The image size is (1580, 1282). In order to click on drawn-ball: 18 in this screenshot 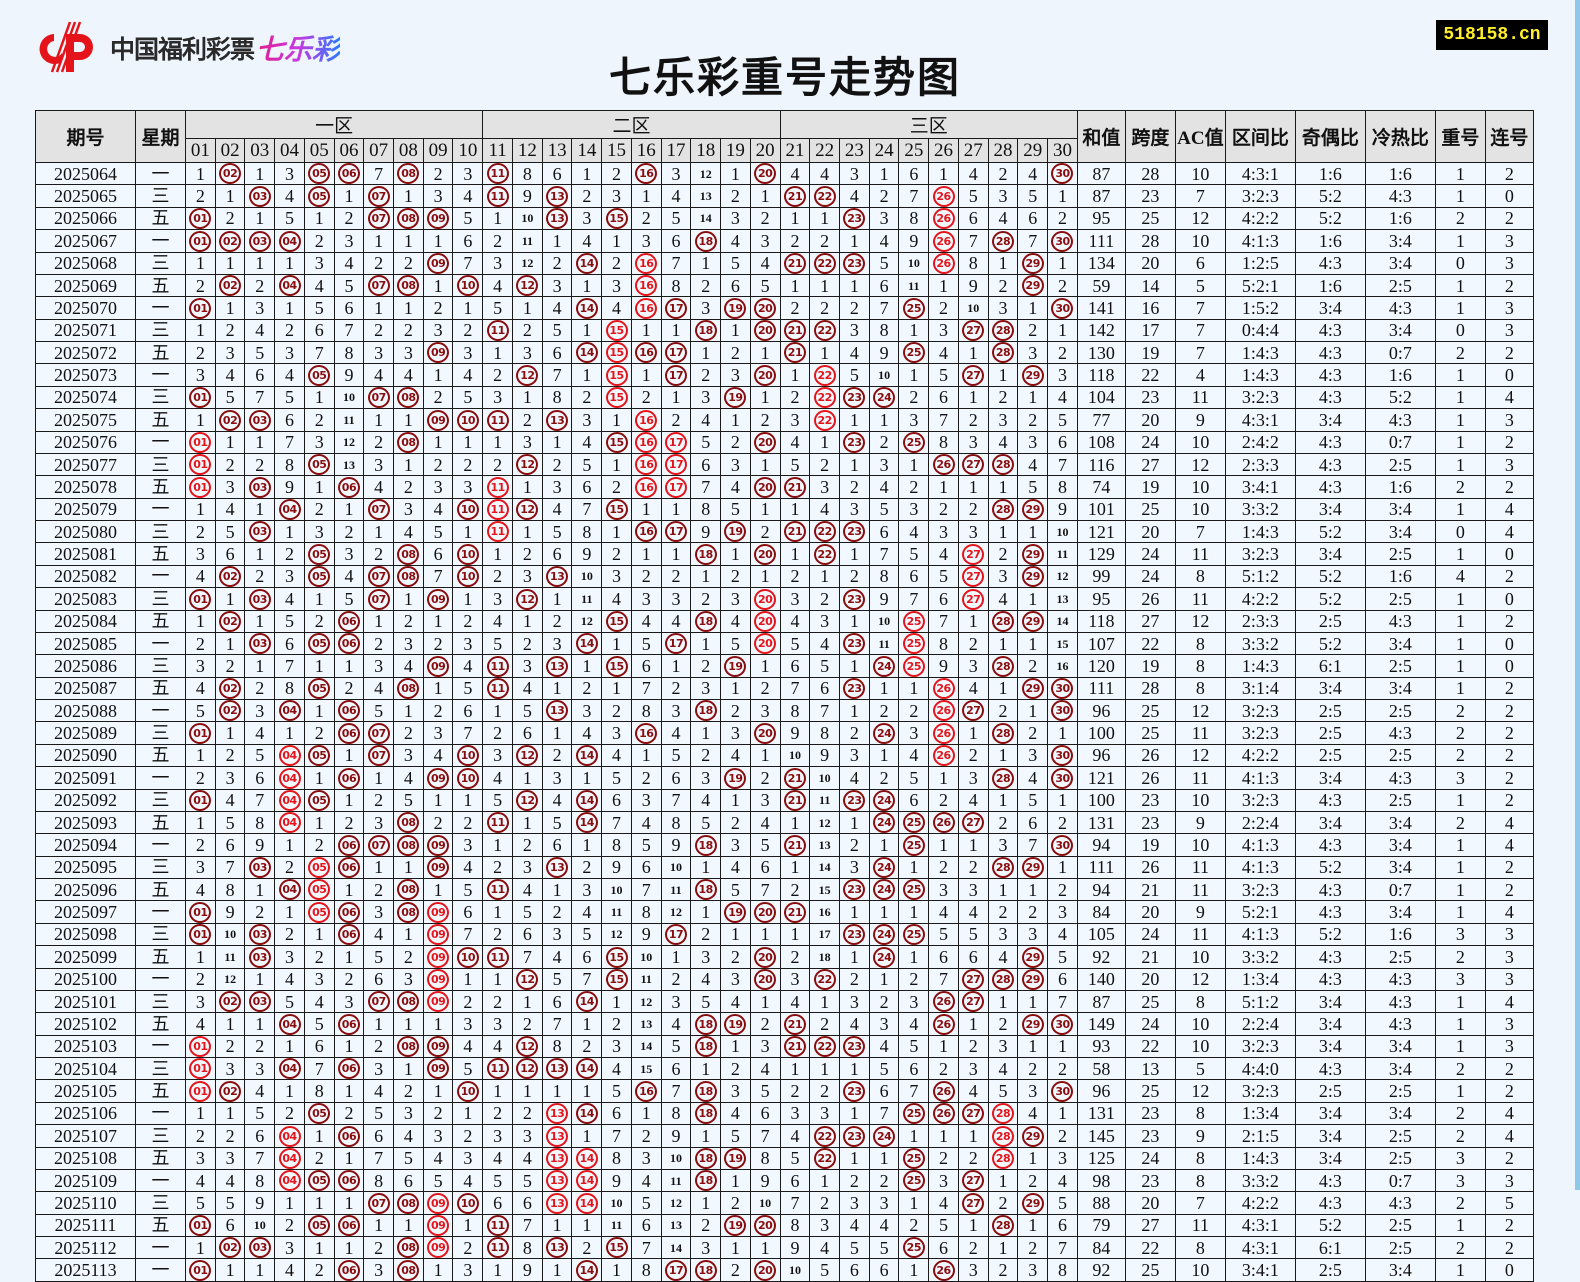, I will do `click(705, 1158)`.